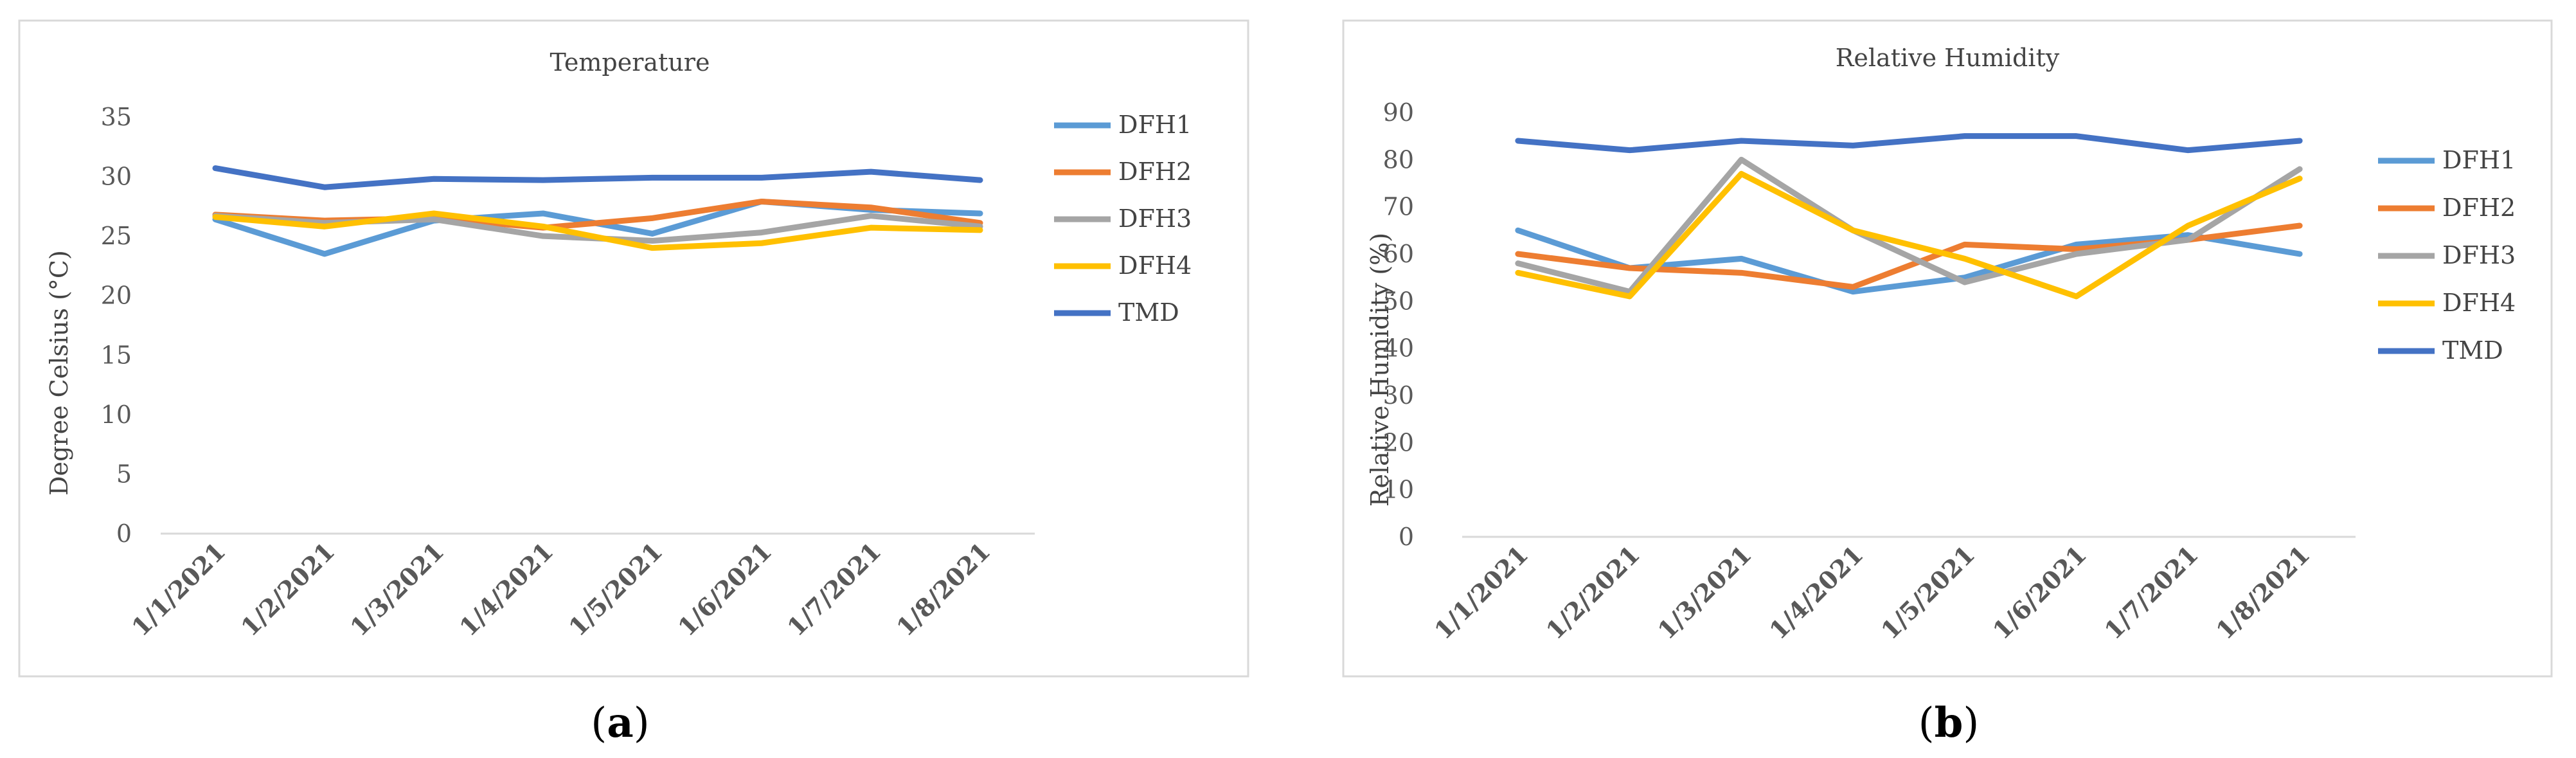 This screenshot has width=2576, height=758. I want to click on y-axis-label: Degree Celsius (°C), so click(59, 373).